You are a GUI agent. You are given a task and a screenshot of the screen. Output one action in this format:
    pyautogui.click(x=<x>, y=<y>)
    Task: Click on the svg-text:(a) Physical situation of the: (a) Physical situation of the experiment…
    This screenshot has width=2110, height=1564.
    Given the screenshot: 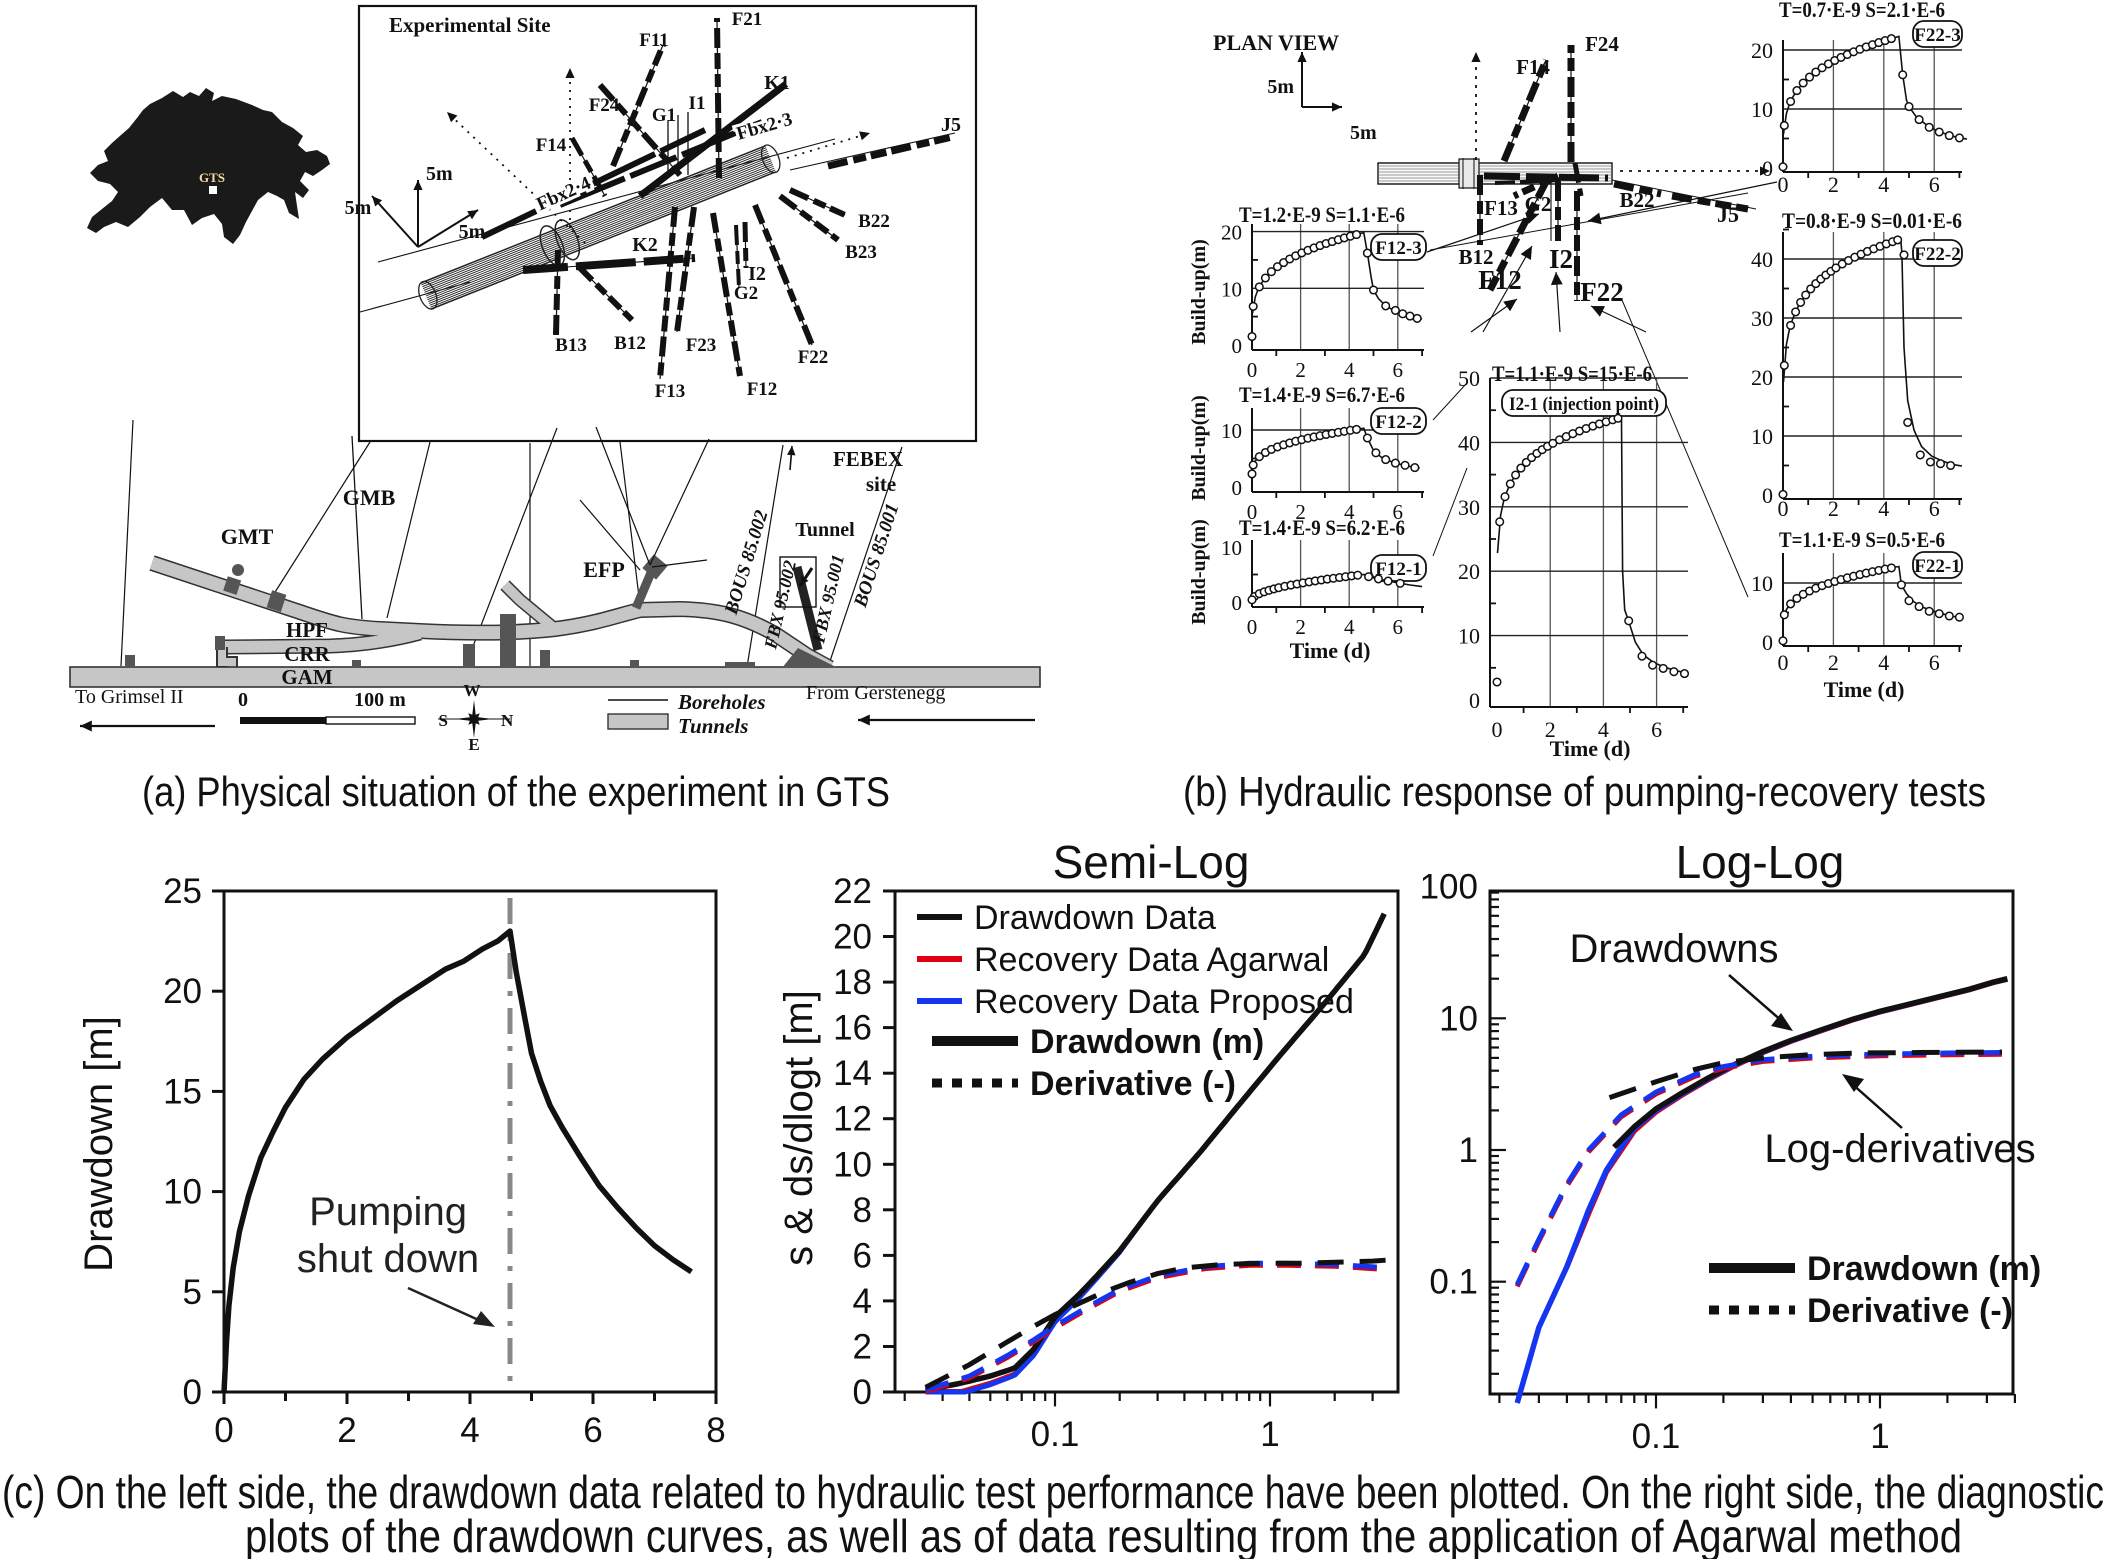 What is the action you would take?
    pyautogui.click(x=516, y=791)
    